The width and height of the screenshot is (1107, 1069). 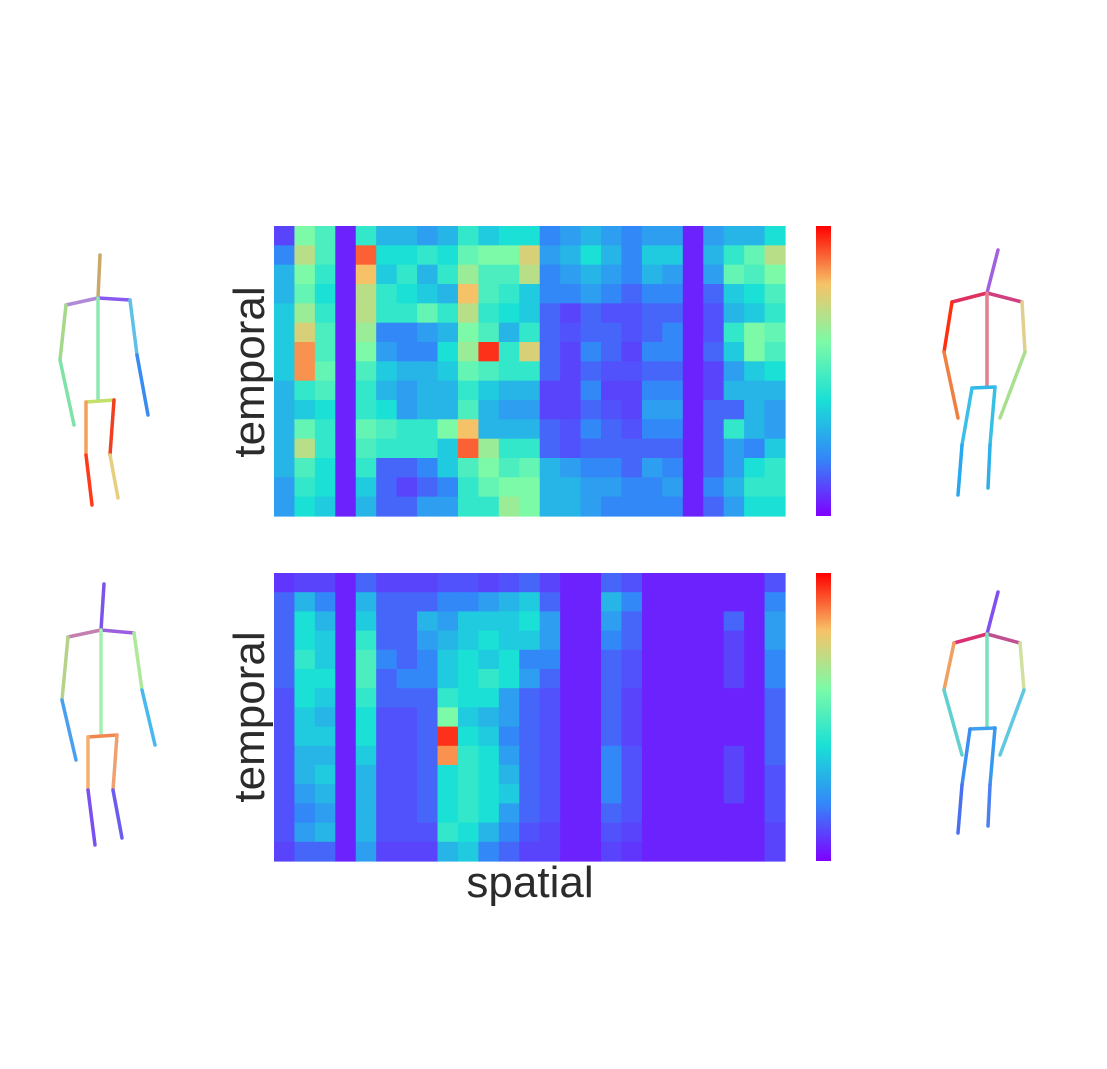 What do you see at coordinates (108, 714) in the screenshot?
I see `skeleton-figure-bottom-left` at bounding box center [108, 714].